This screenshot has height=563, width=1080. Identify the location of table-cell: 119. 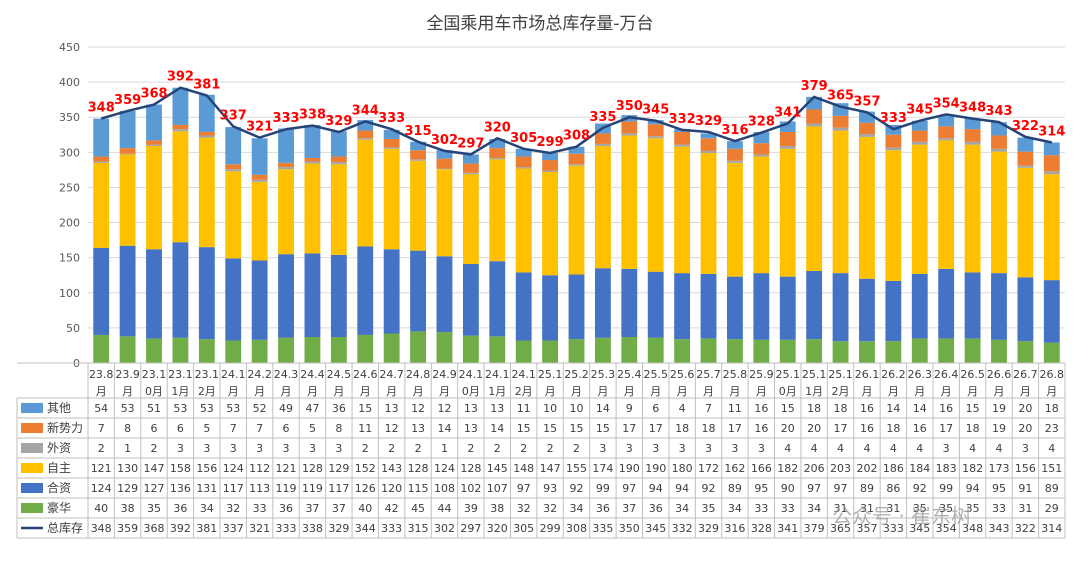
(286, 488).